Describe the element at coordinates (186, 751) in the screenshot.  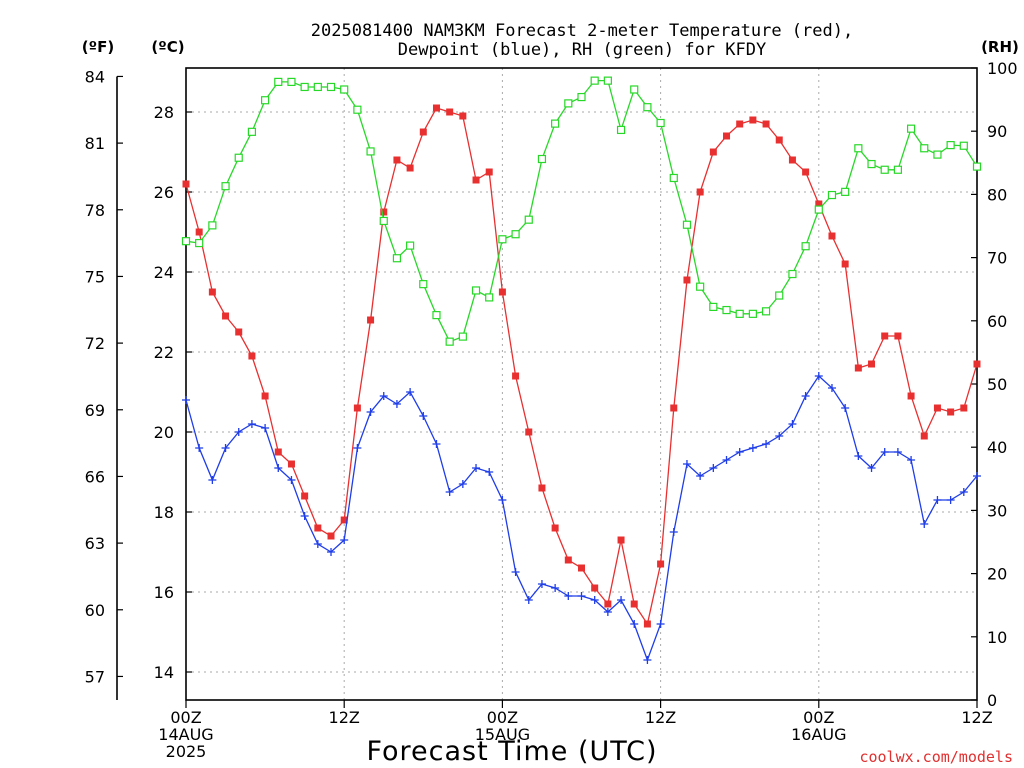
I see `x-tick-label: 2025` at that location.